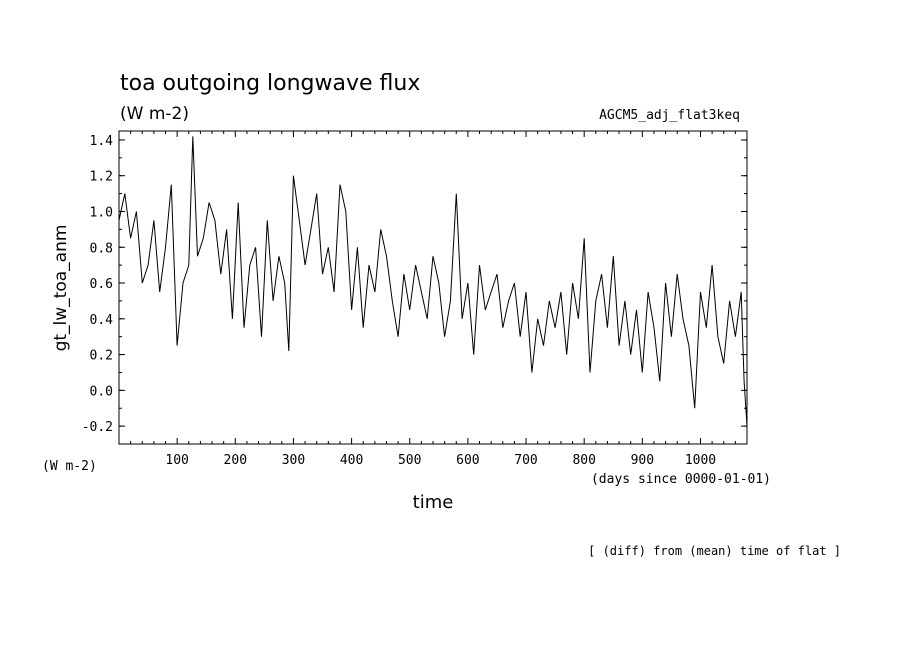 The width and height of the screenshot is (904, 654). Describe the element at coordinates (714, 551) in the screenshot. I see `footnote: [ (diff) from (mean) time of flat ]` at that location.